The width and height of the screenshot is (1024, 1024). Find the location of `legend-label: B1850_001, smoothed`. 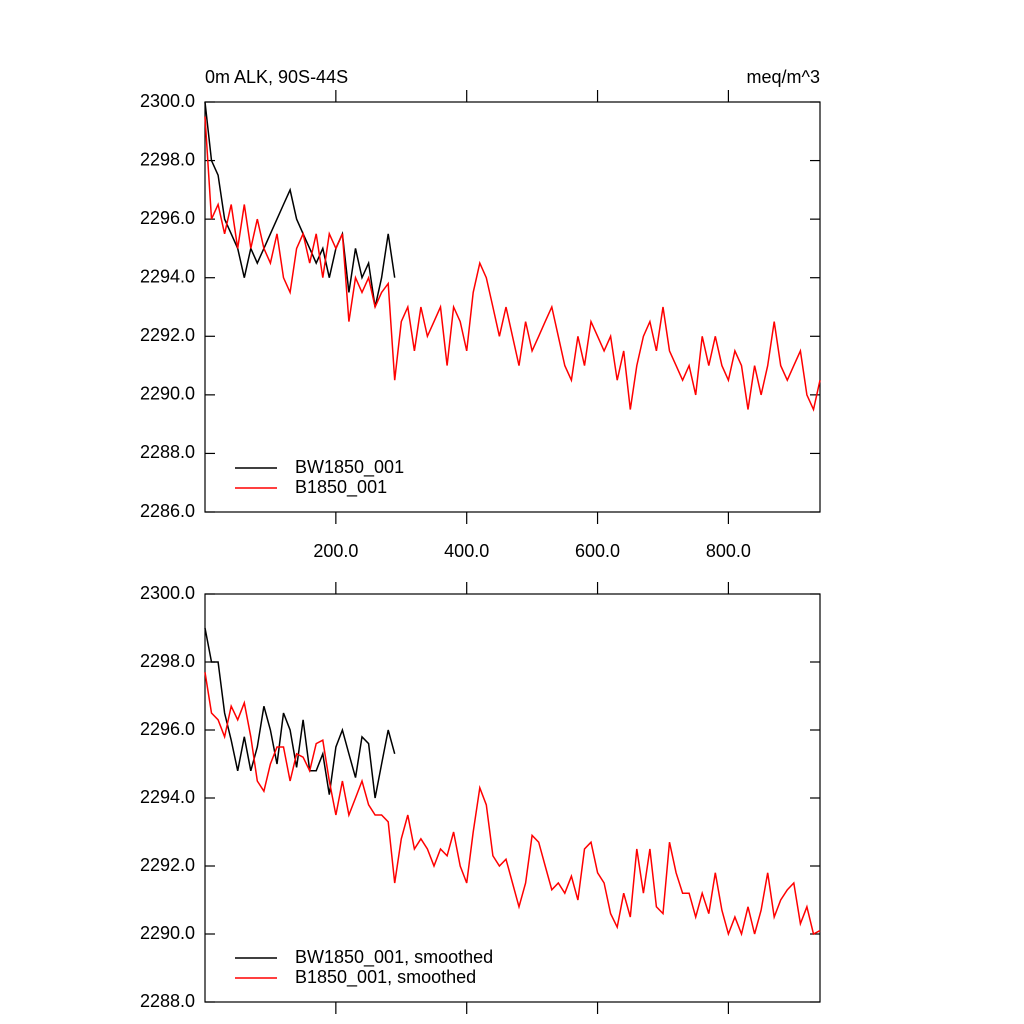

legend-label: B1850_001, smoothed is located at coordinates (385, 977).